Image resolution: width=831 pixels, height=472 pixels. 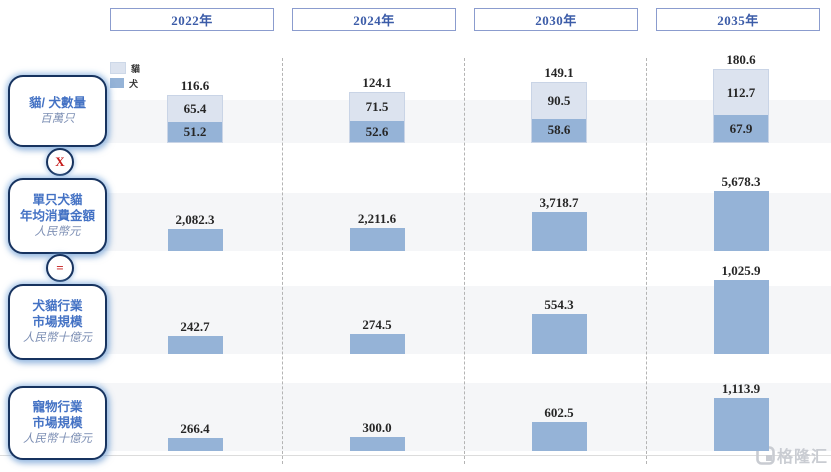 I want to click on label-box-catdog-market: 犬貓行業 市場規模 人民幣十億元, so click(x=57, y=322).